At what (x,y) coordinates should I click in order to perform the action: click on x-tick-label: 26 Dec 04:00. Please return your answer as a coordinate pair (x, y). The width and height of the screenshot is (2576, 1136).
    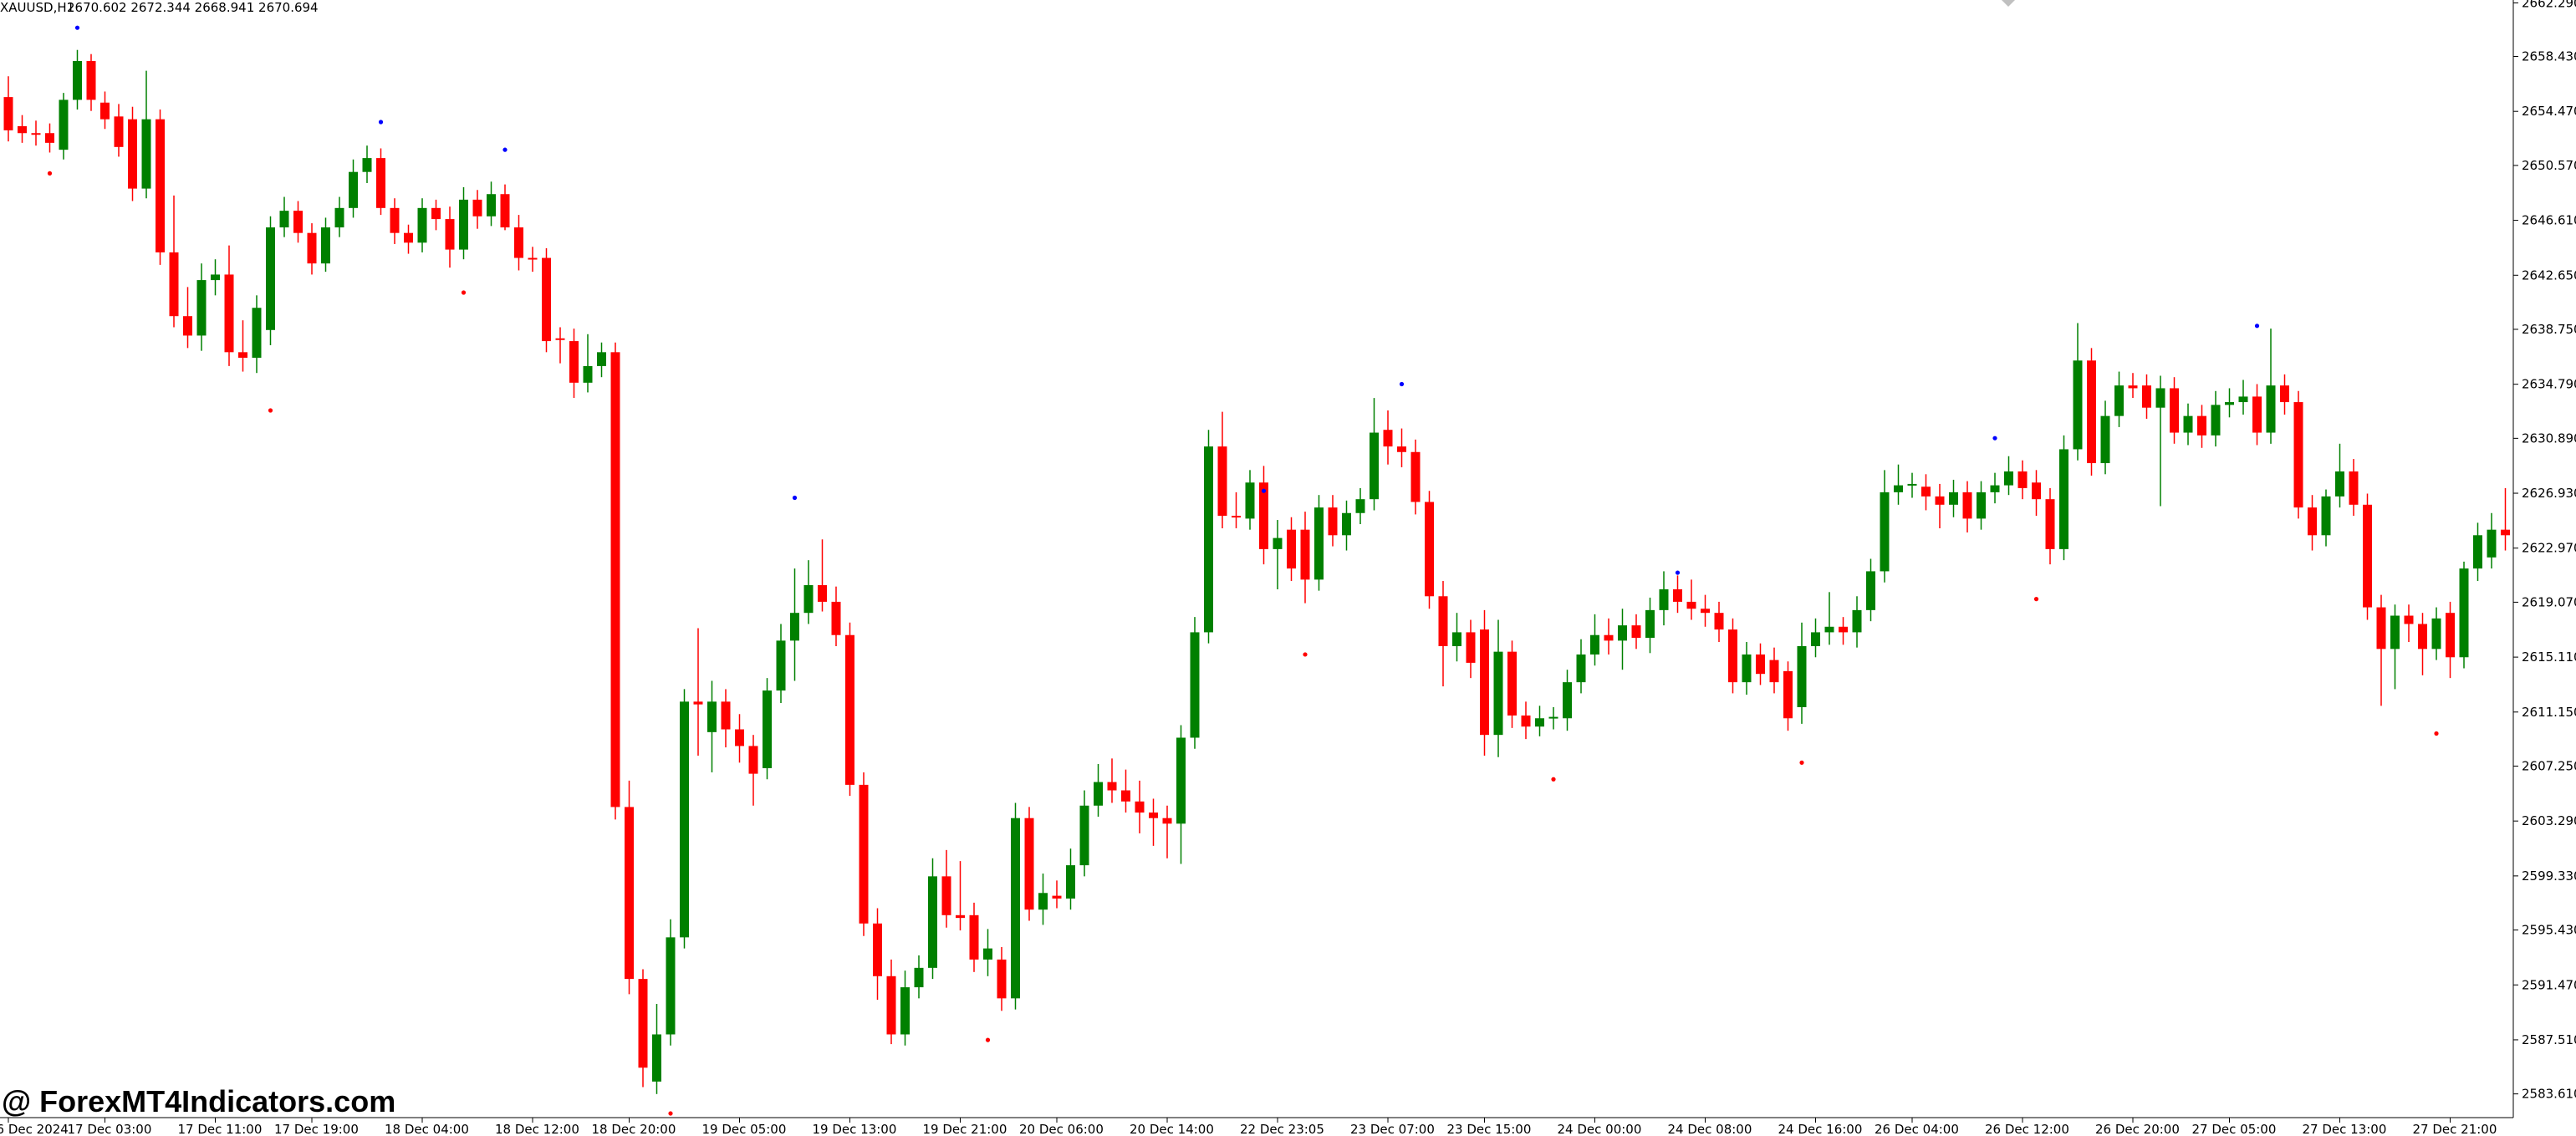
    Looking at the image, I should click on (1917, 1129).